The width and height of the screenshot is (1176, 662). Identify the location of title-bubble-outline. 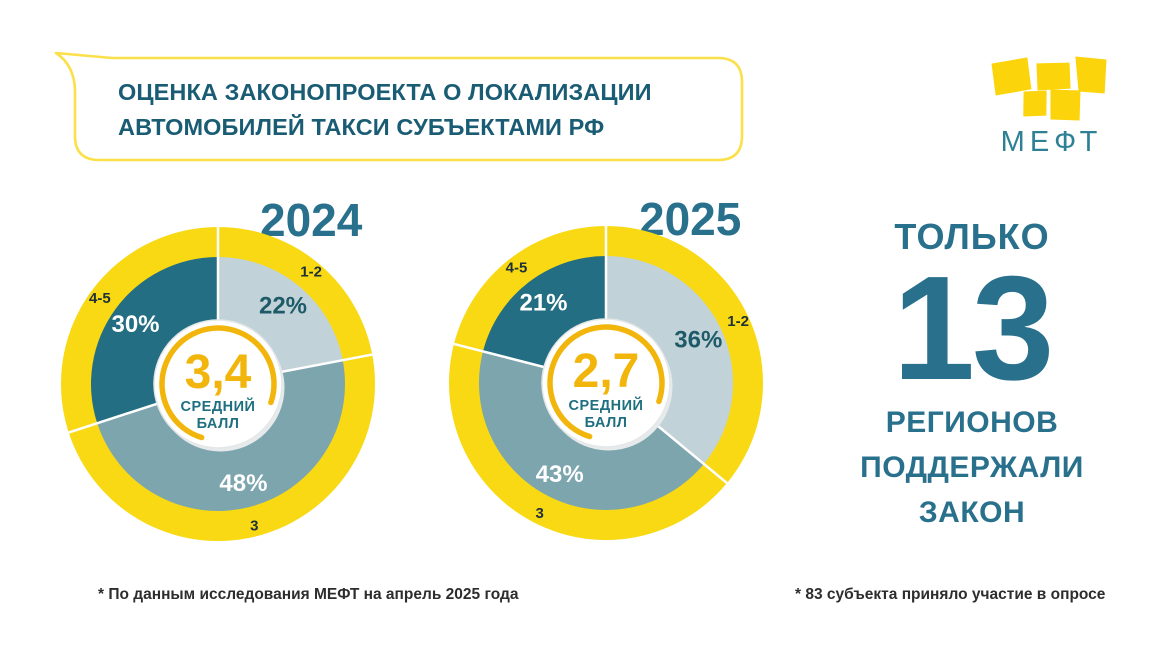
(399, 106).